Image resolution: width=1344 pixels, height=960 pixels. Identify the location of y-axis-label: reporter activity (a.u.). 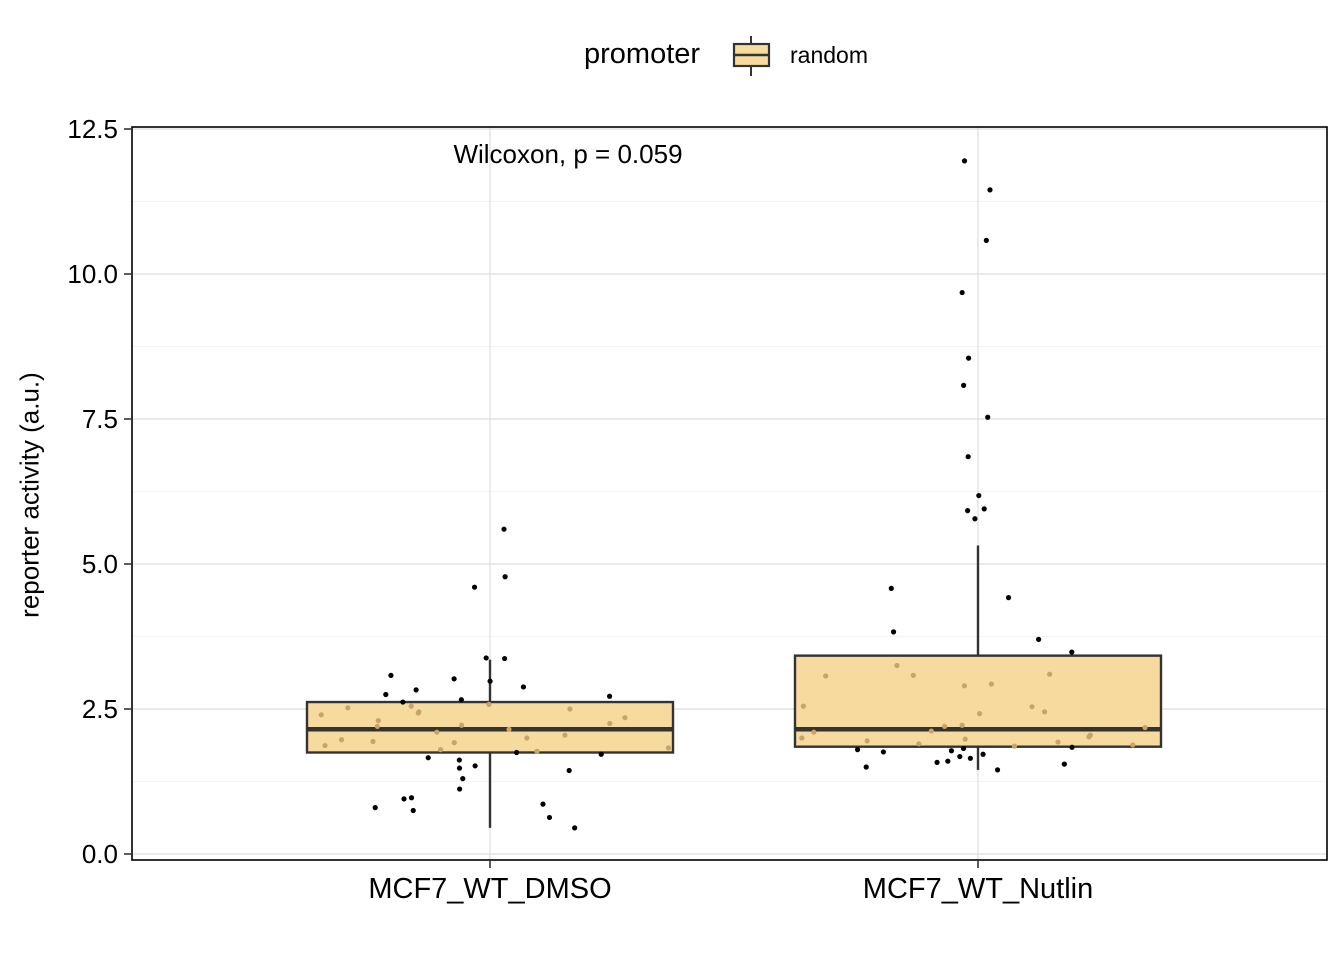
(29, 495).